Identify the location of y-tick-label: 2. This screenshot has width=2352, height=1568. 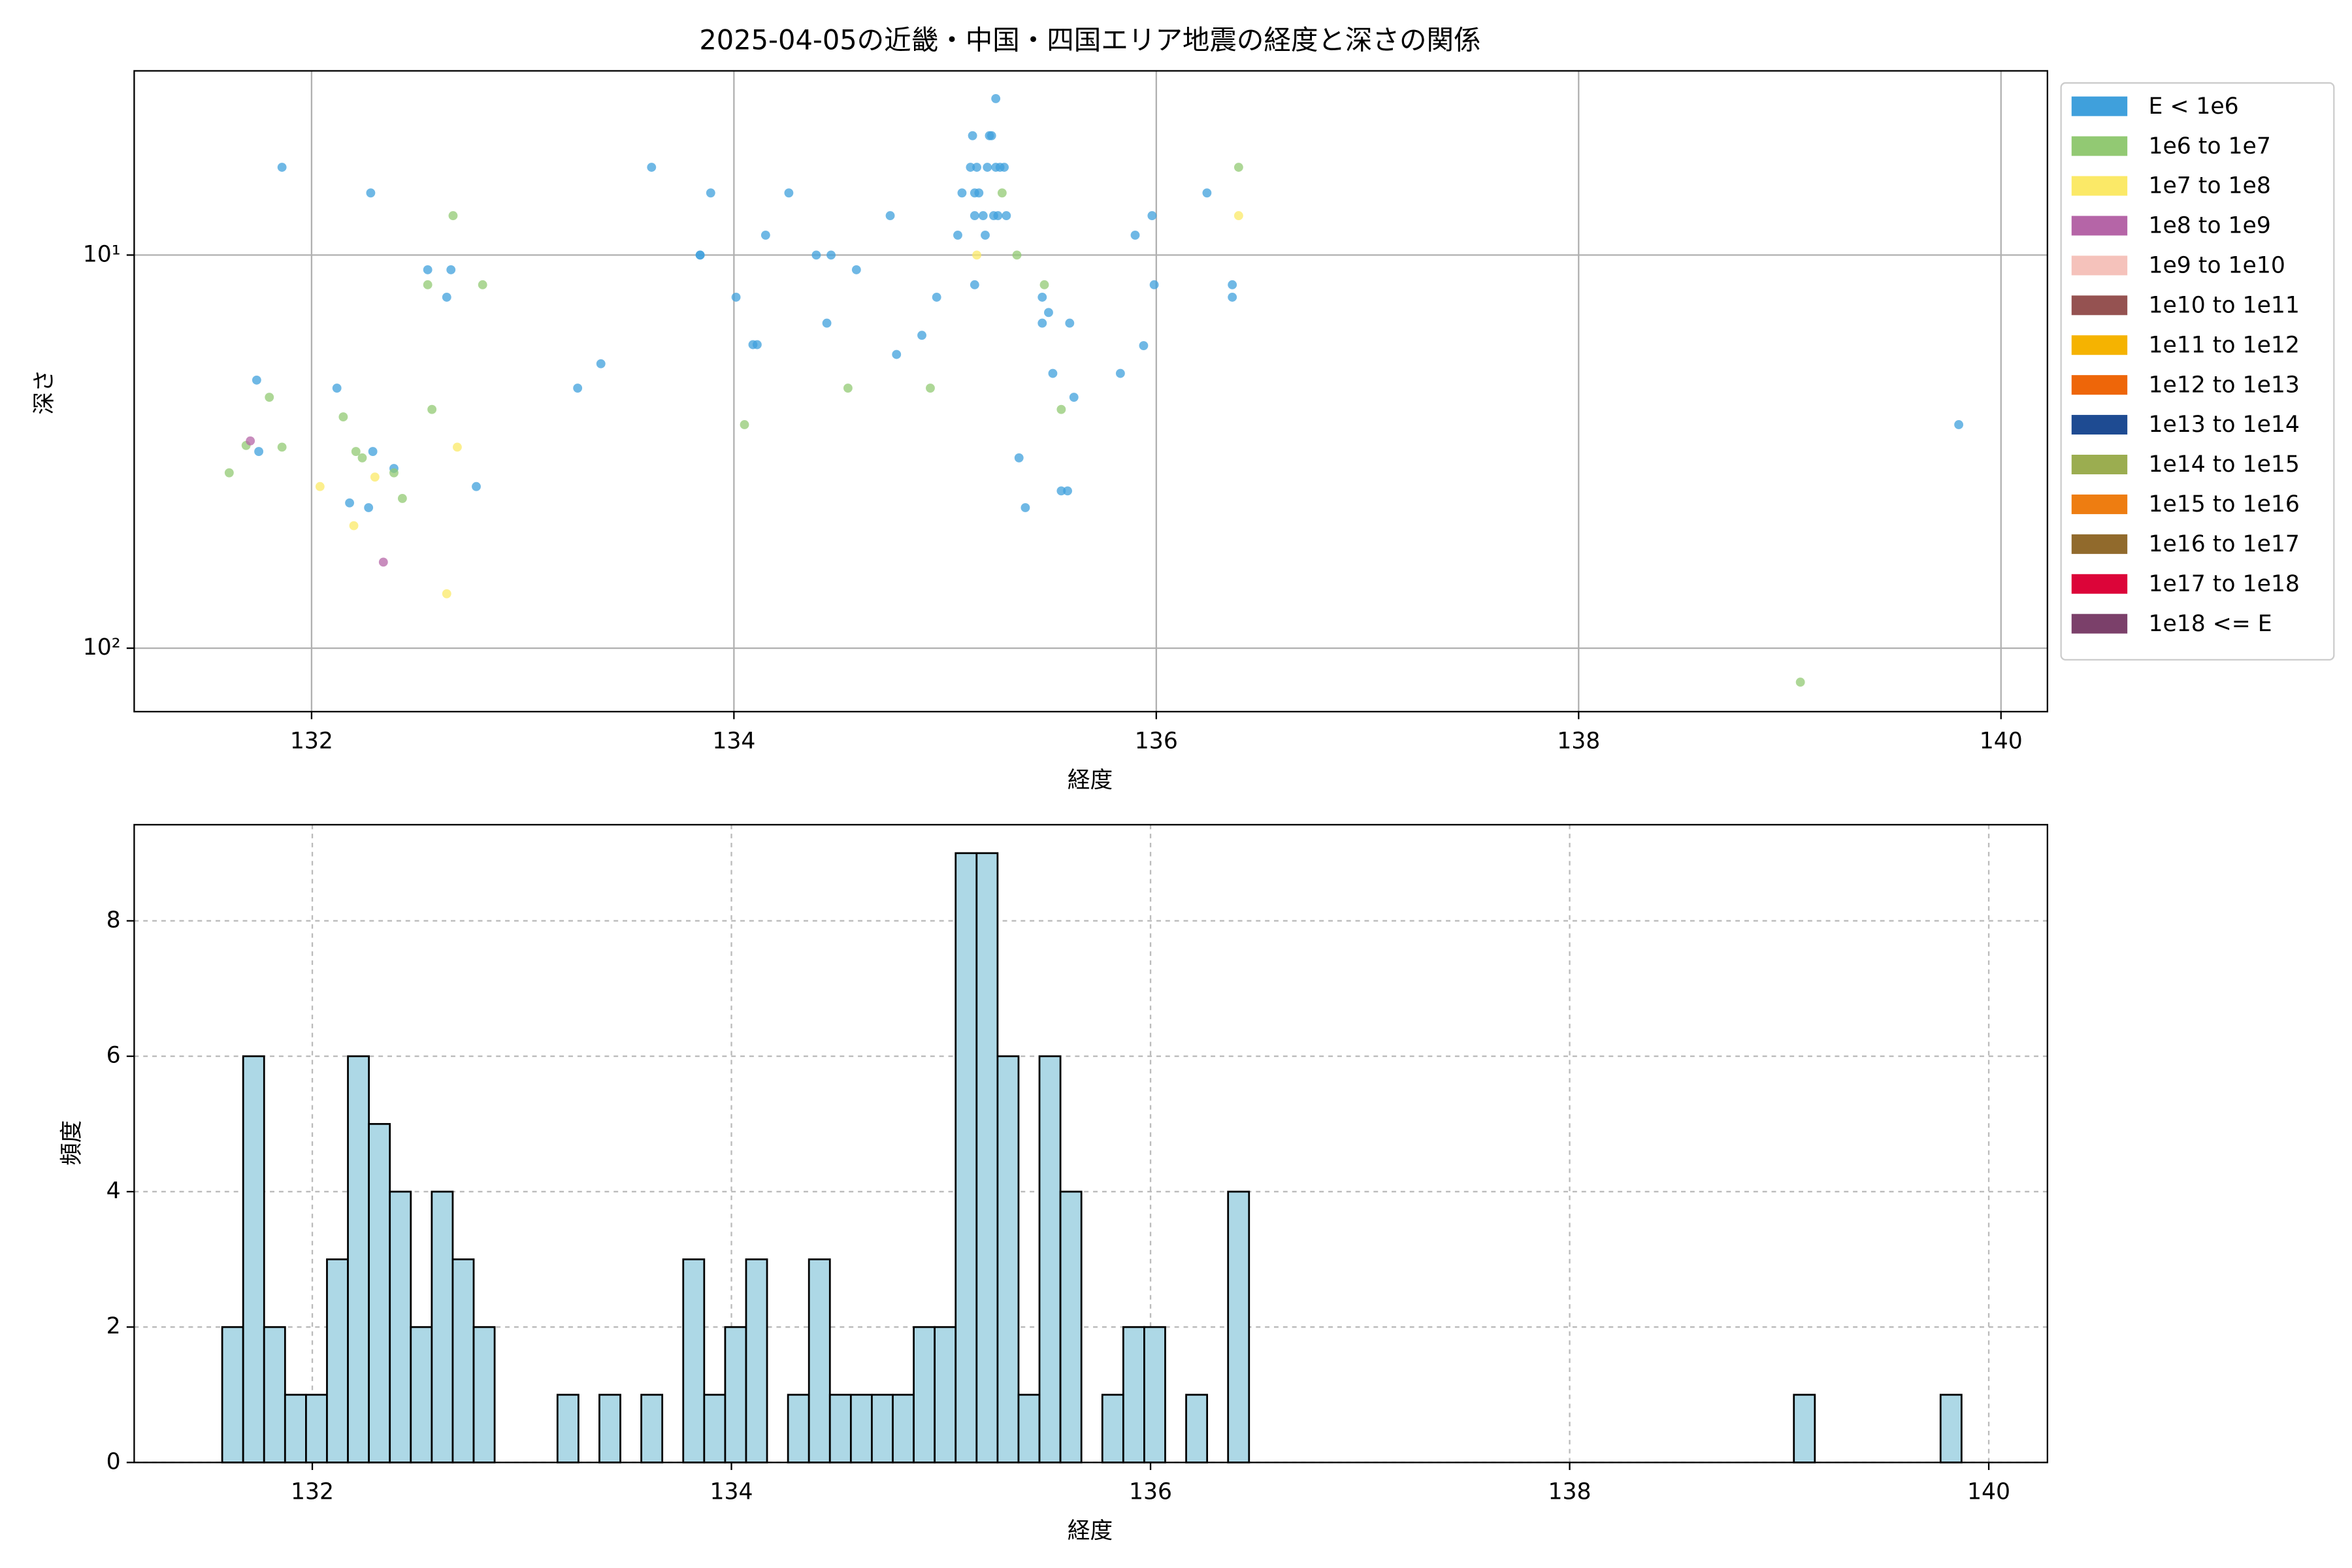
(113, 1326).